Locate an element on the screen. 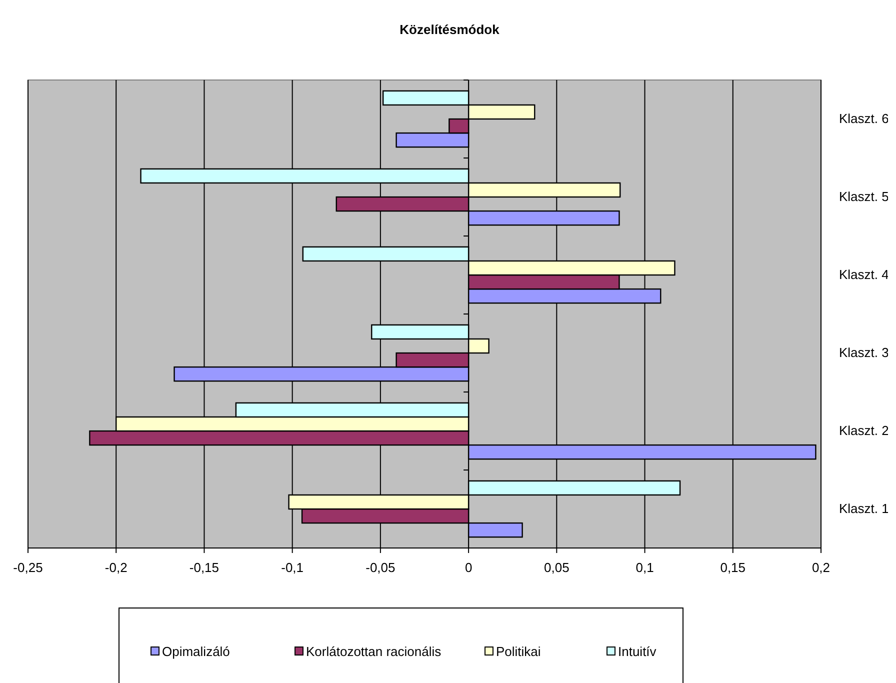 This screenshot has height=683, width=896. x-tick-label: 0,15 is located at coordinates (733, 567).